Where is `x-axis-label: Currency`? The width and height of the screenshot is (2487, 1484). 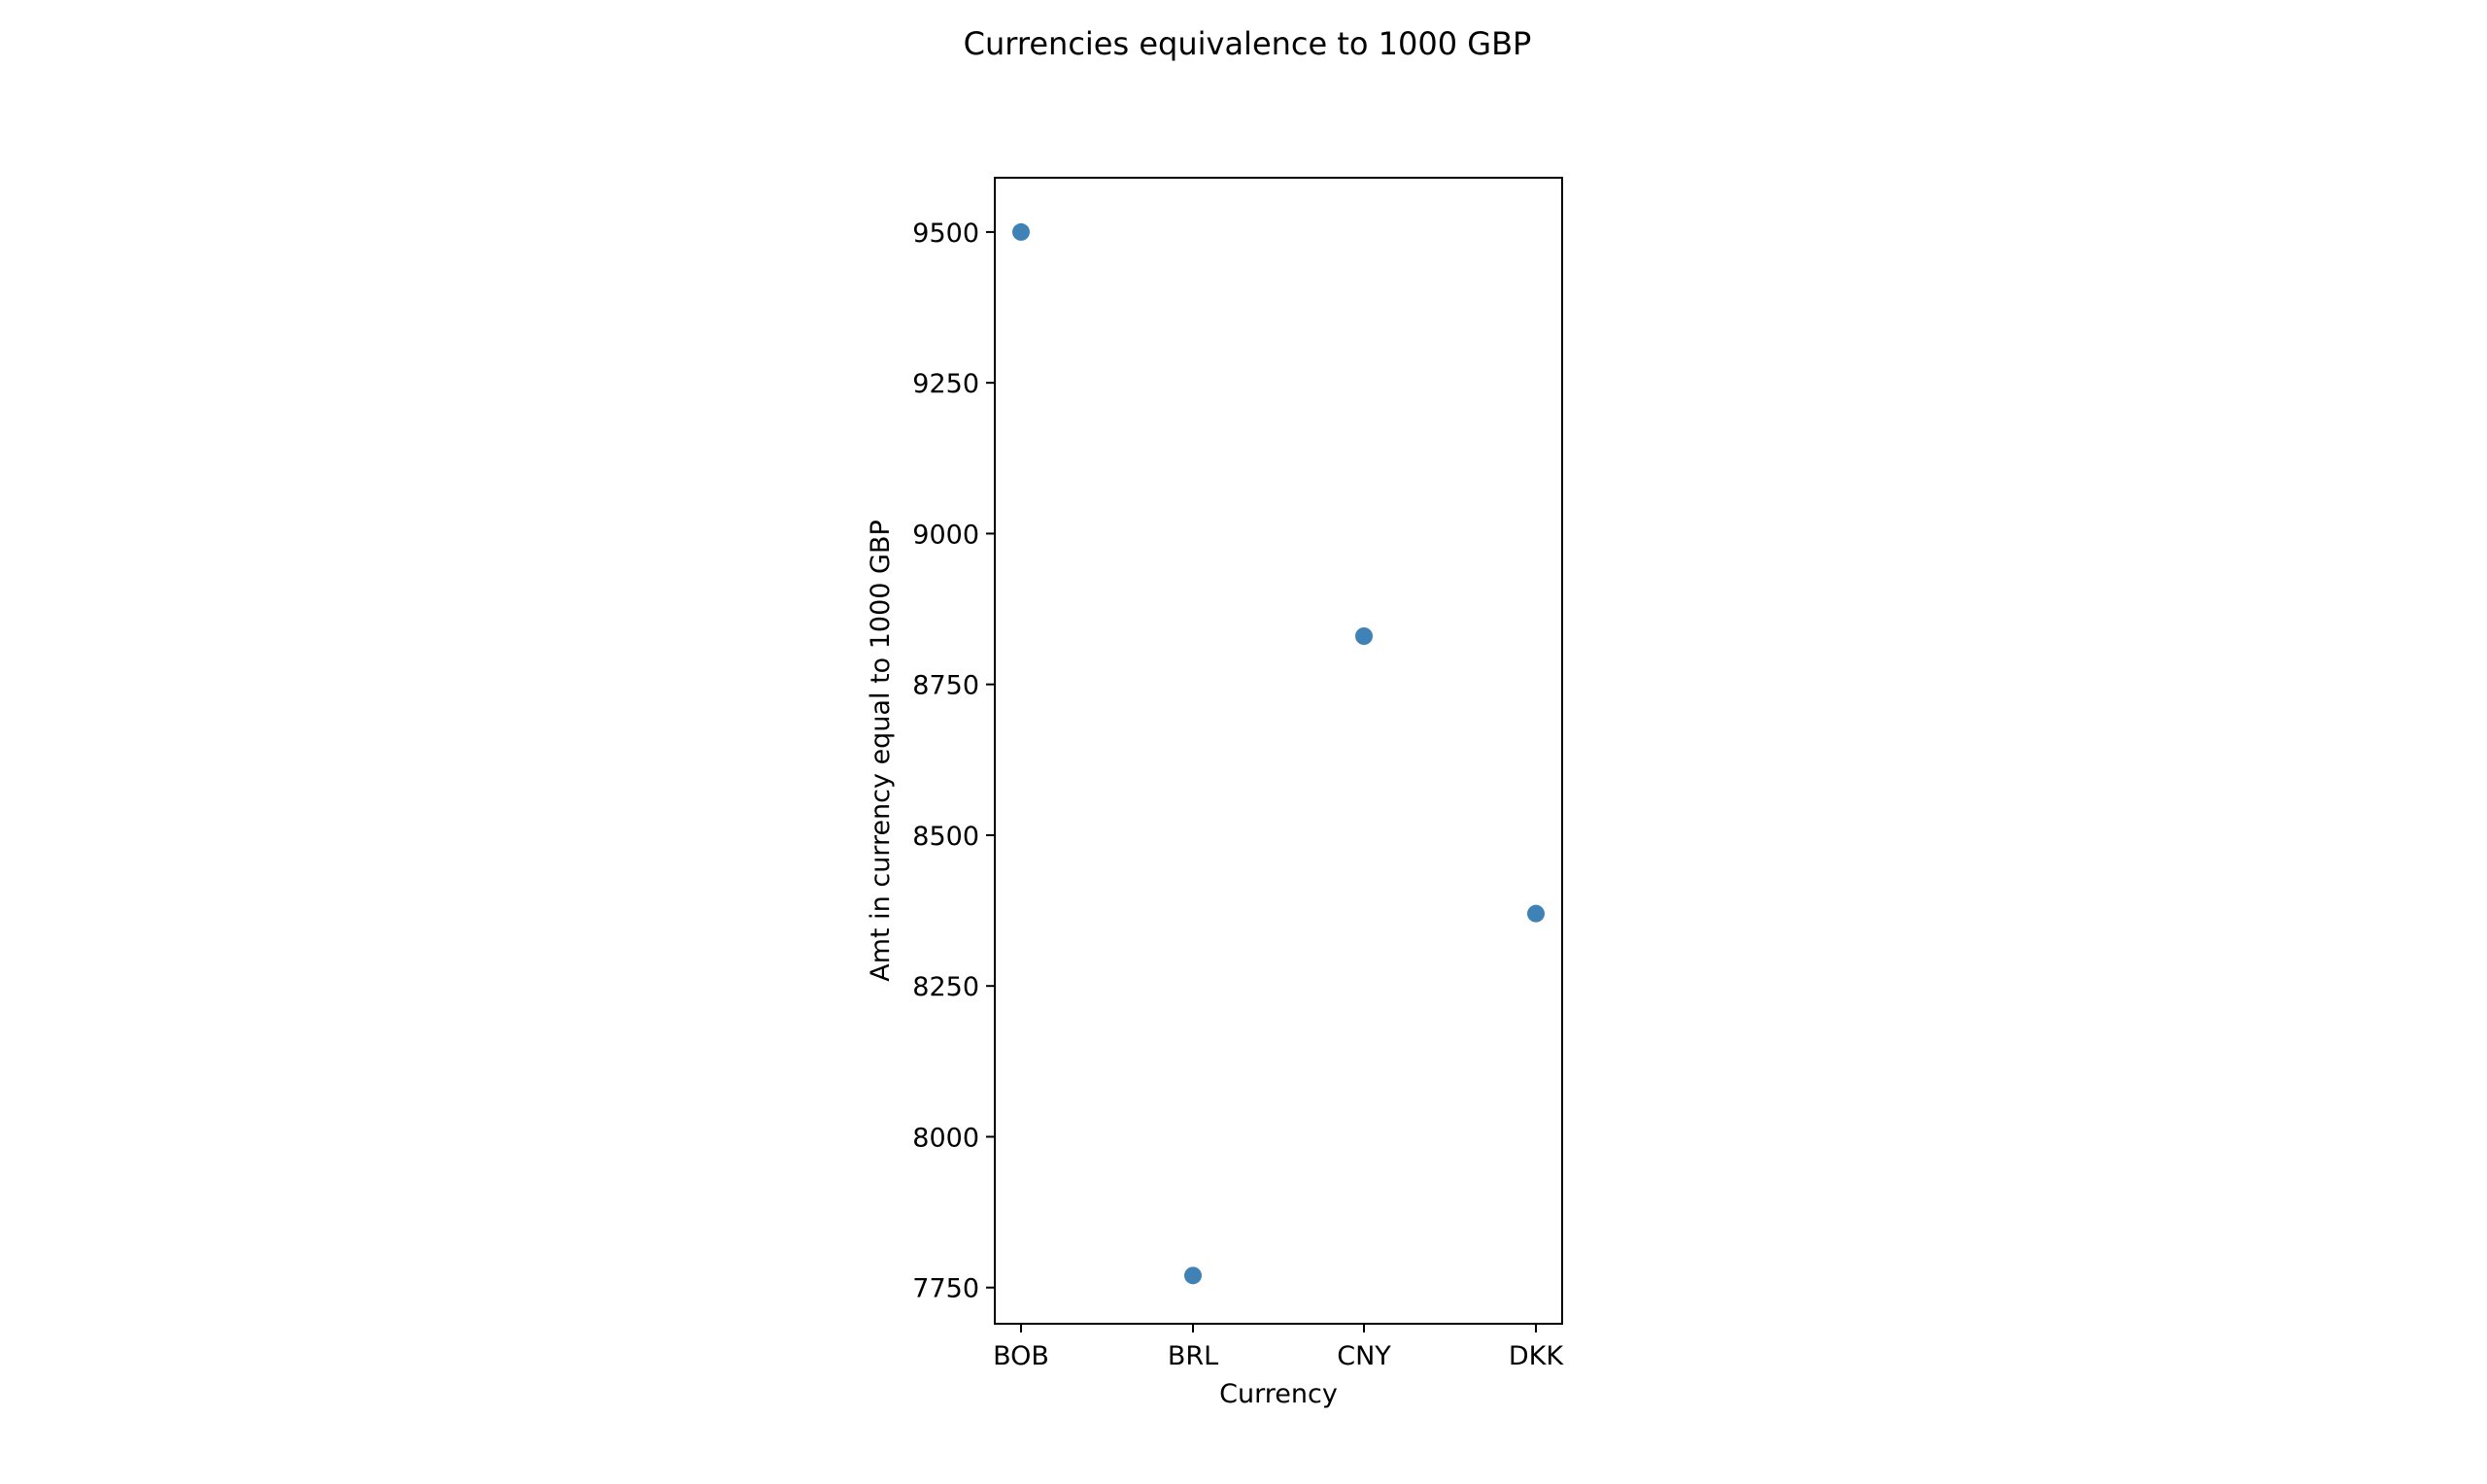 x-axis-label: Currency is located at coordinates (1278, 1394).